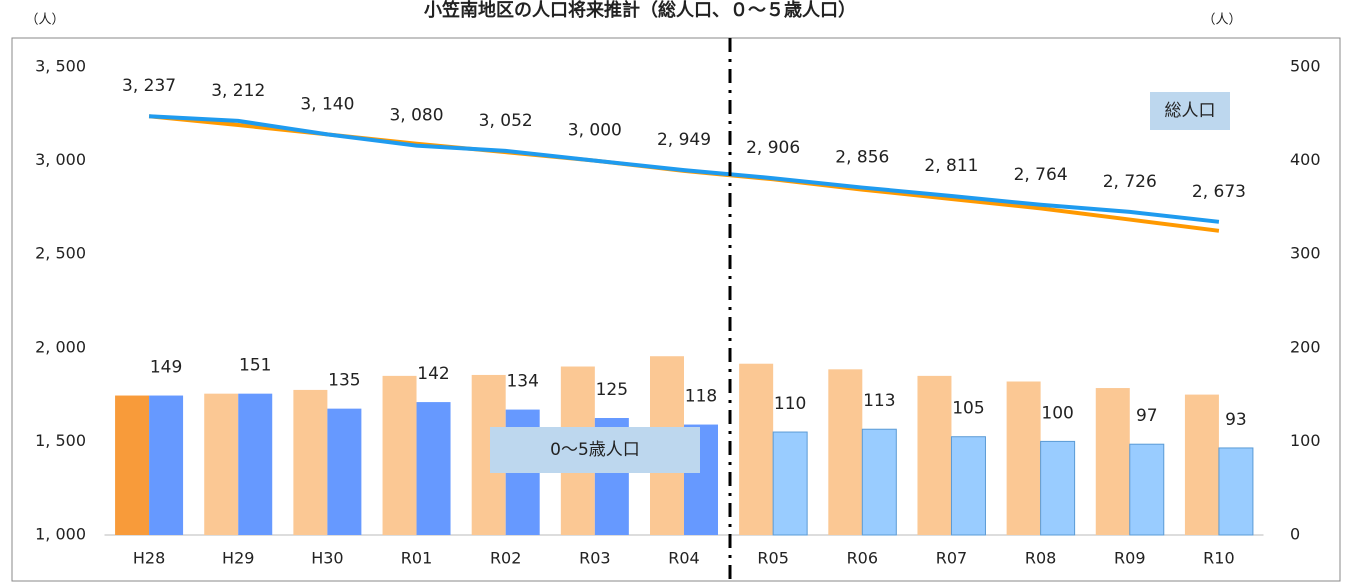 This screenshot has height=582, width=1351. Describe the element at coordinates (773, 148) in the screenshot. I see `data-label: 2, 906` at that location.